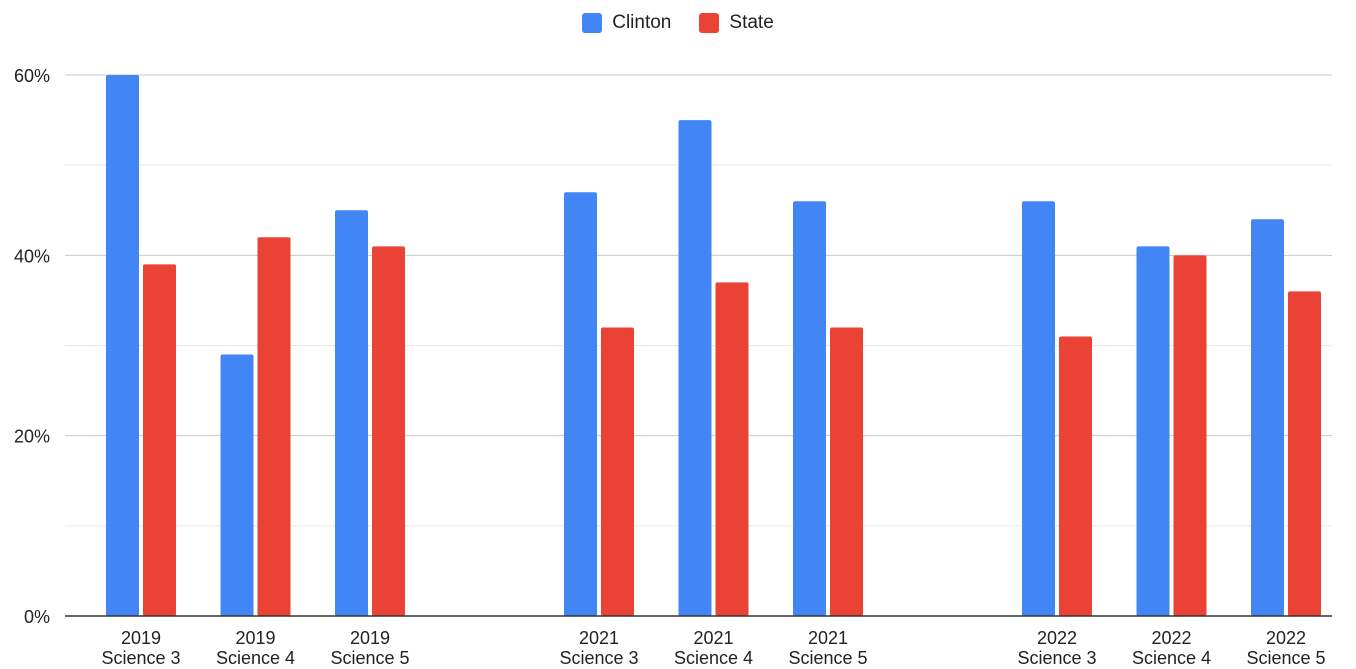  Describe the element at coordinates (642, 22) in the screenshot. I see `legend-label-clinton: Clinton` at that location.